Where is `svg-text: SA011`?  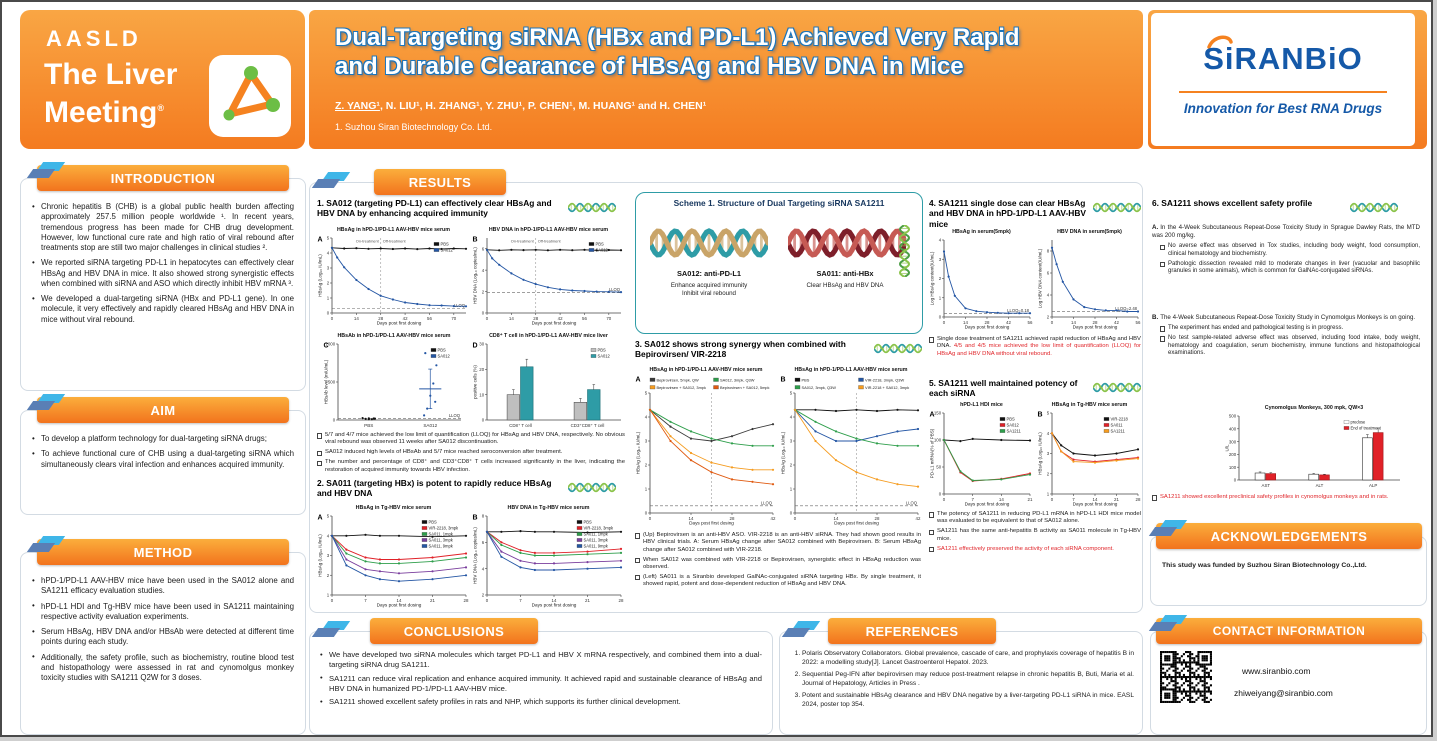 svg-text: SA011 is located at coordinates (1117, 425).